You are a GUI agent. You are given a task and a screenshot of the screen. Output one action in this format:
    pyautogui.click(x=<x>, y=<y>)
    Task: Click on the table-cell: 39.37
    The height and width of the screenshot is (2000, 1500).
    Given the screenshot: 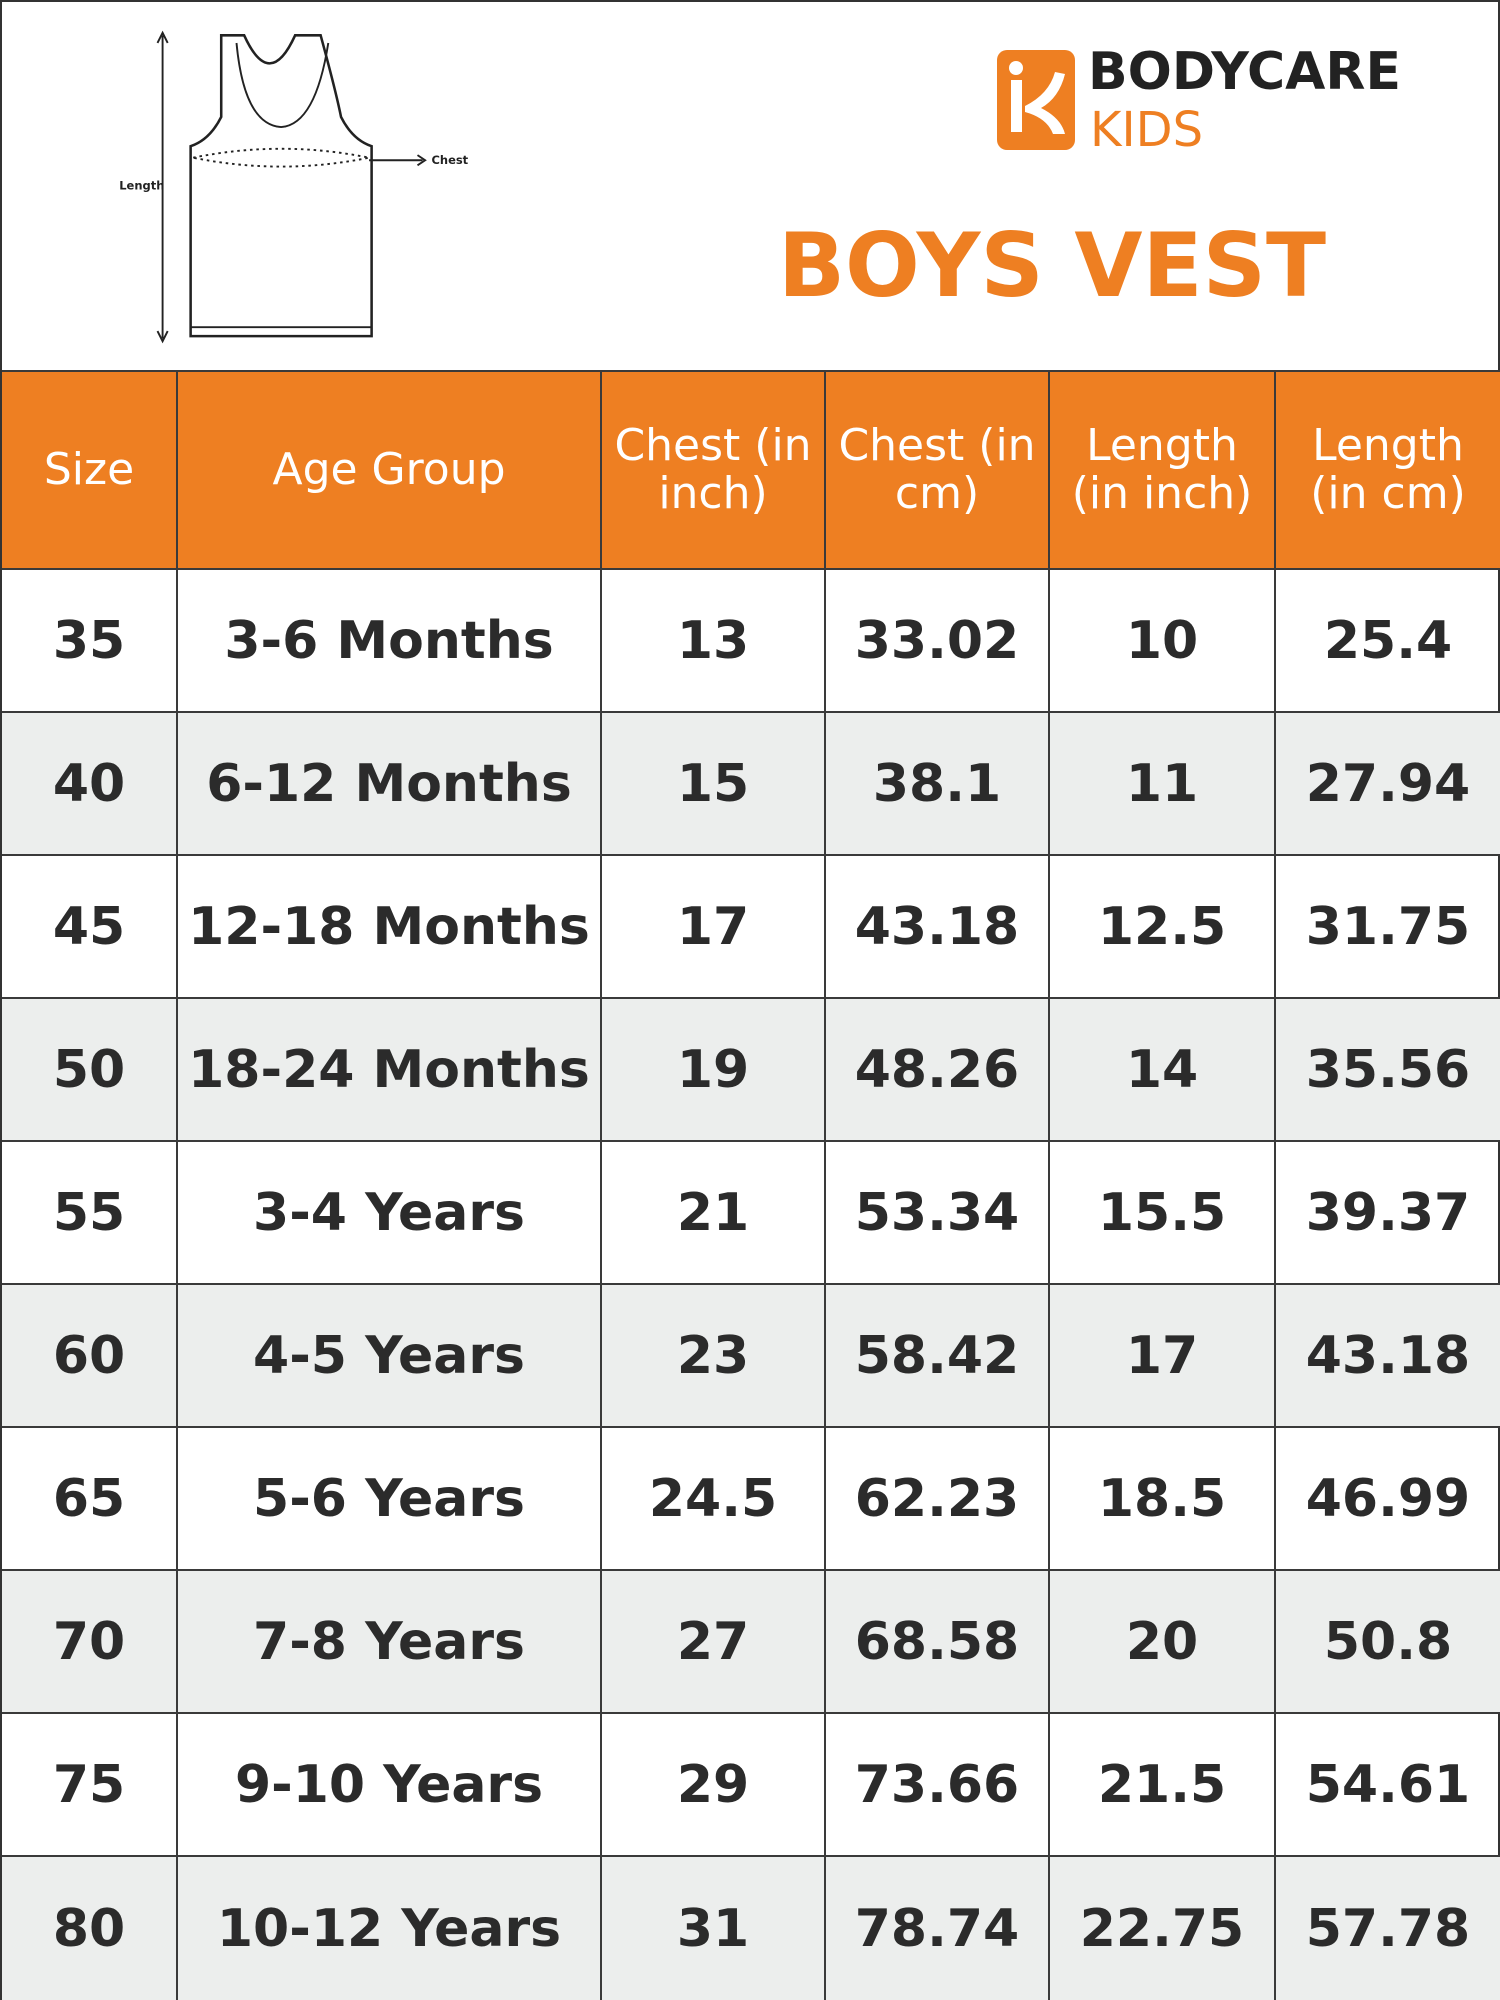 What is the action you would take?
    pyautogui.click(x=1388, y=1213)
    